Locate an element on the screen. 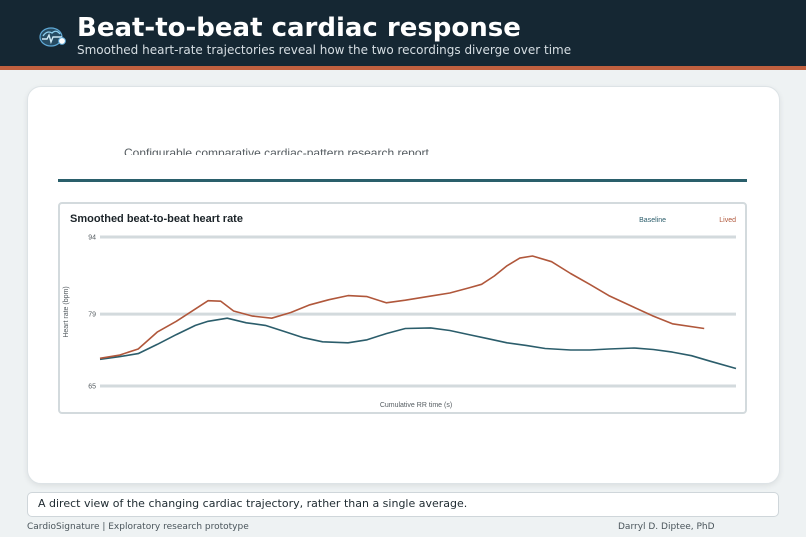 The image size is (806, 537). chart-y-axis-label: Heart rate (bpm) is located at coordinates (66, 311).